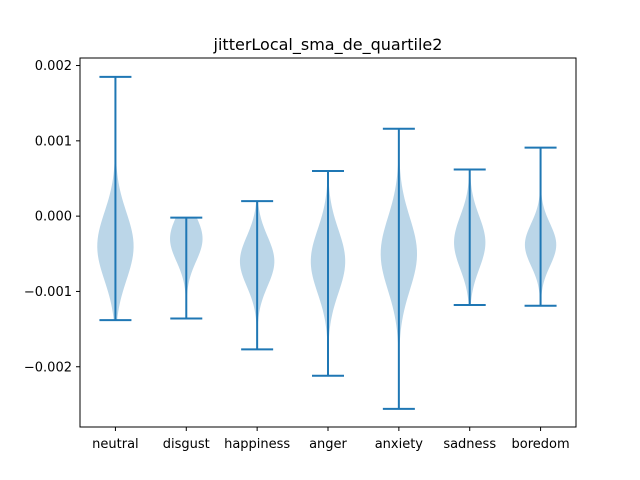 The width and height of the screenshot is (640, 480). I want to click on x-tick-label-sadness: sadness, so click(469, 444).